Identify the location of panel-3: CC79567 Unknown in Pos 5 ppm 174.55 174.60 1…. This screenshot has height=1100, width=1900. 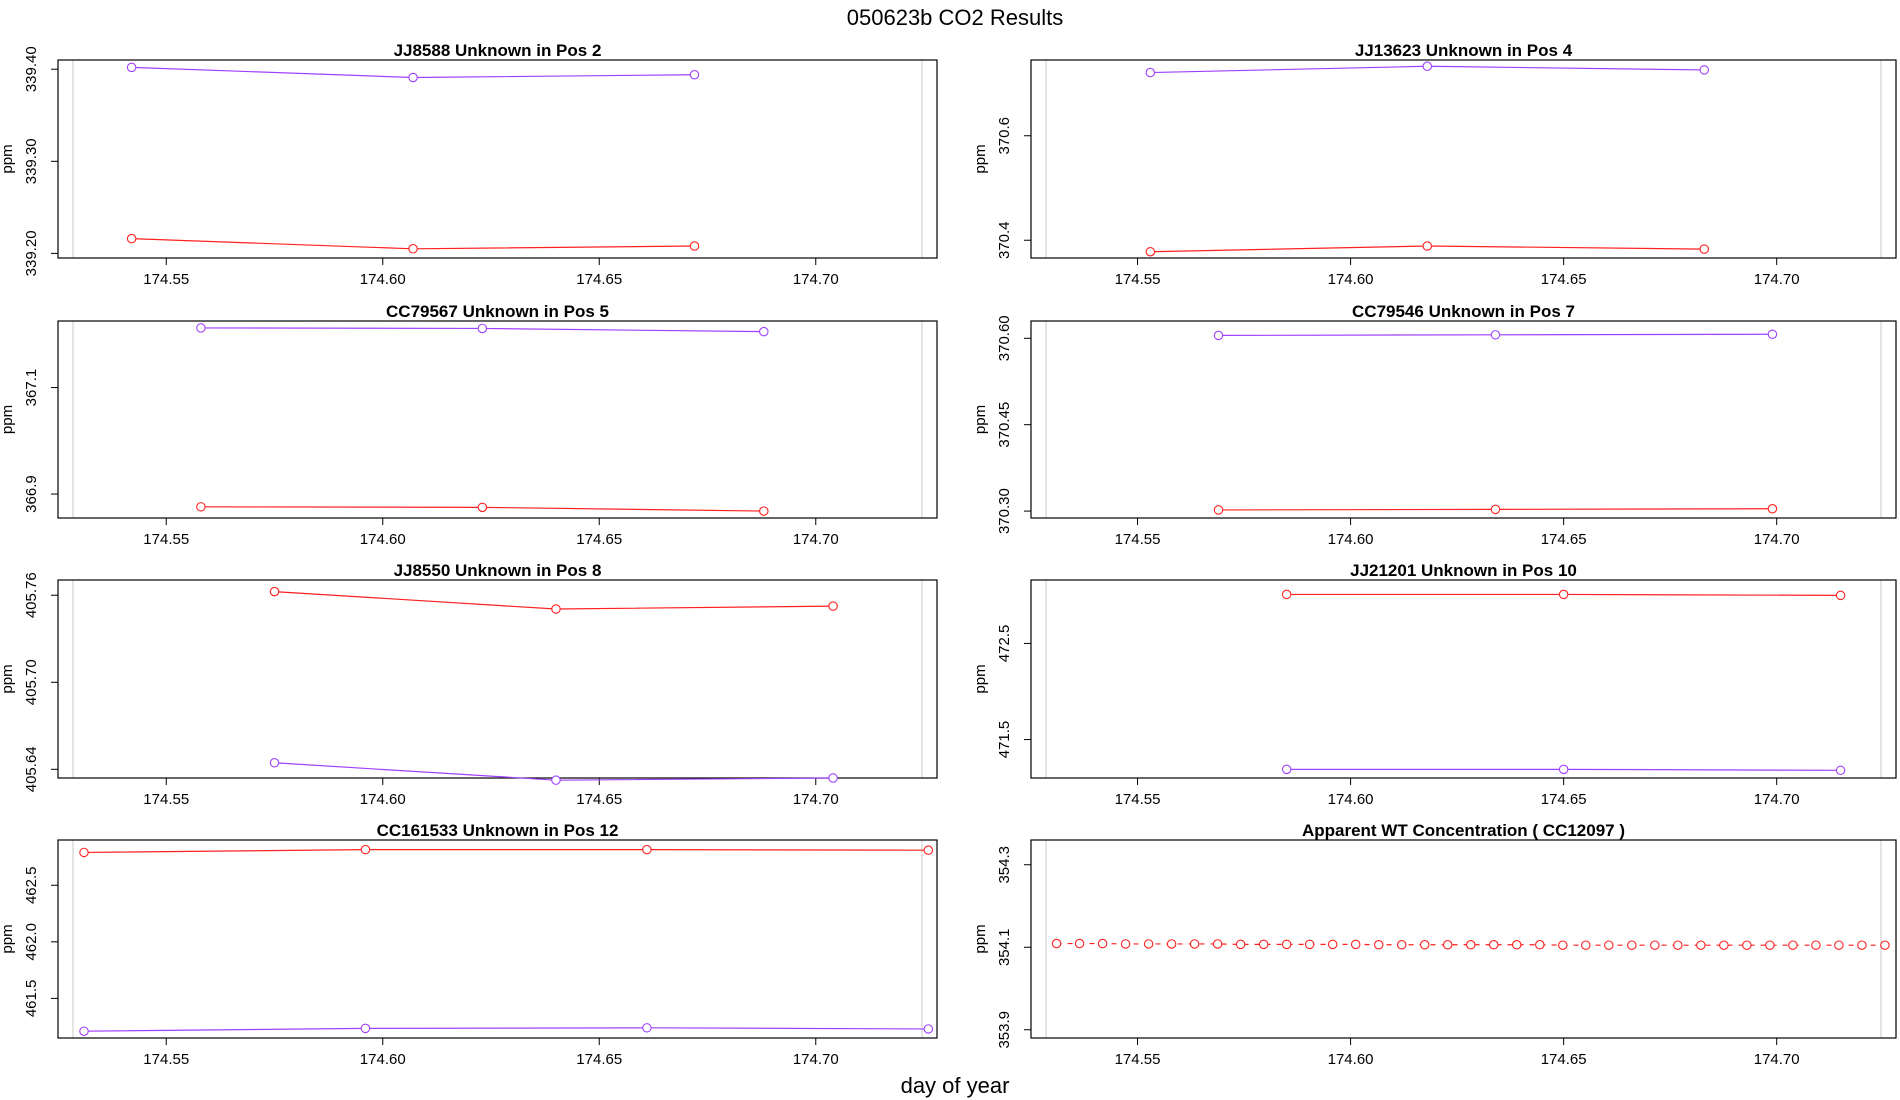
(469, 425).